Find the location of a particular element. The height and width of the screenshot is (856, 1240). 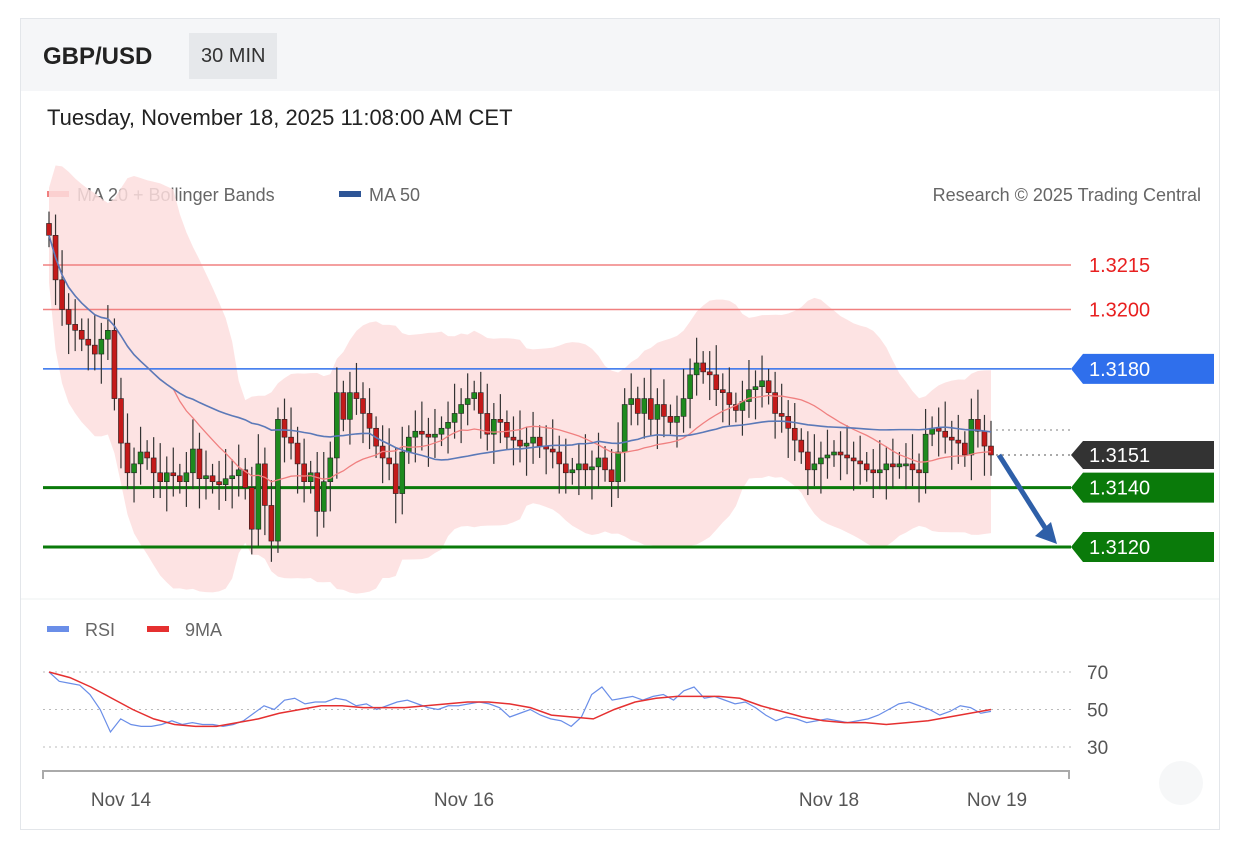

resistance-label: 1.3215 is located at coordinates (1119, 266).